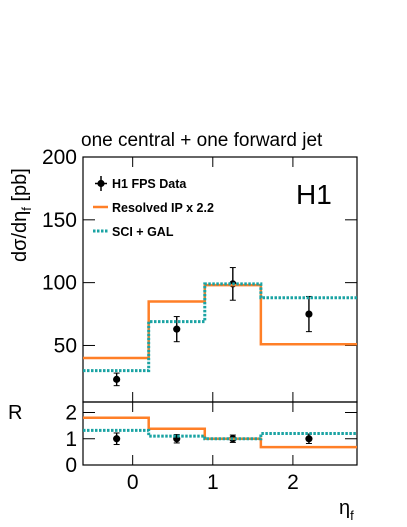  Describe the element at coordinates (26, 209) in the screenshot. I see `y-axis-label-sub: f` at that location.